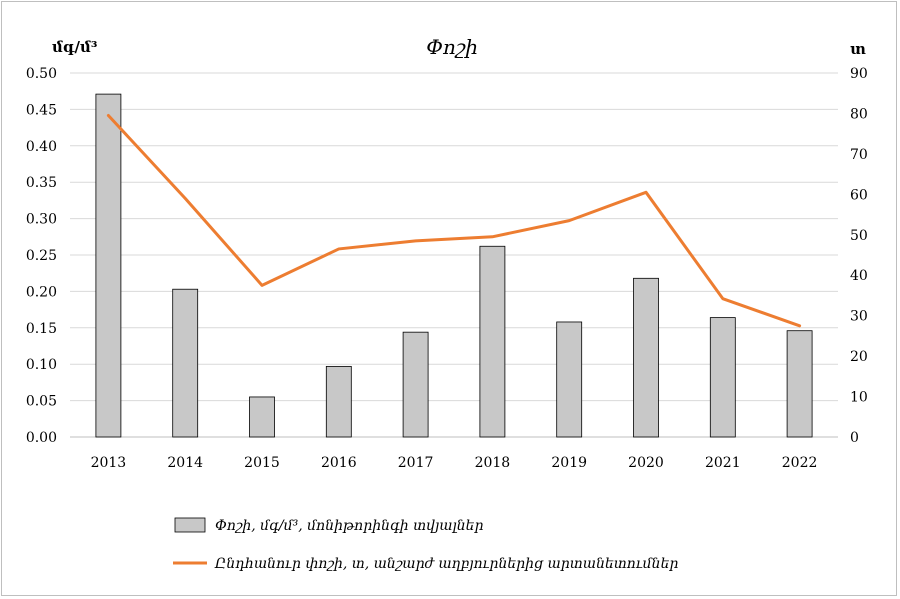 This screenshot has height=599, width=900. I want to click on right-tick-label: 40, so click(859, 276).